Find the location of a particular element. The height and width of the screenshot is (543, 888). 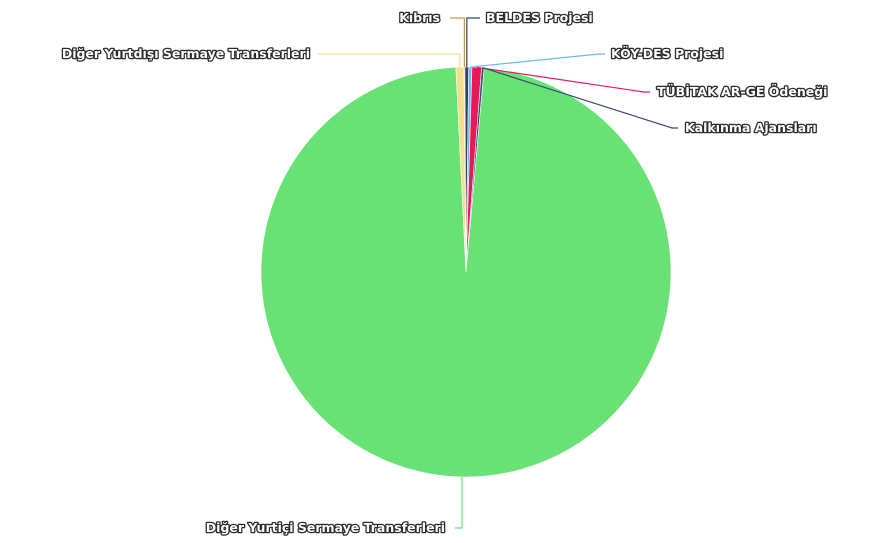

leader-line-di-er-yurtd-sermaye-transferleri is located at coordinates (389, 60).